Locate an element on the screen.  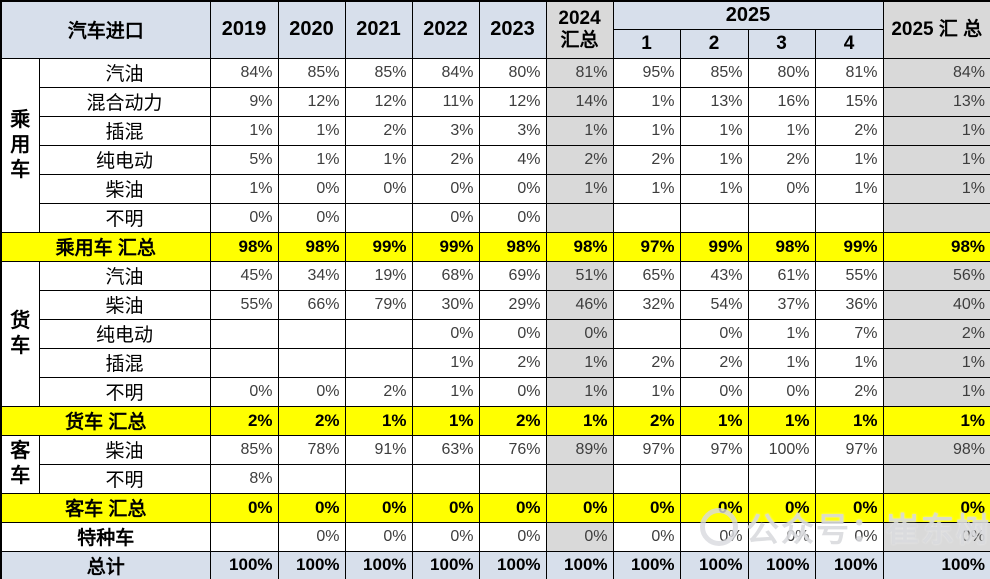
value-cell: 89% is located at coordinates (579, 449).